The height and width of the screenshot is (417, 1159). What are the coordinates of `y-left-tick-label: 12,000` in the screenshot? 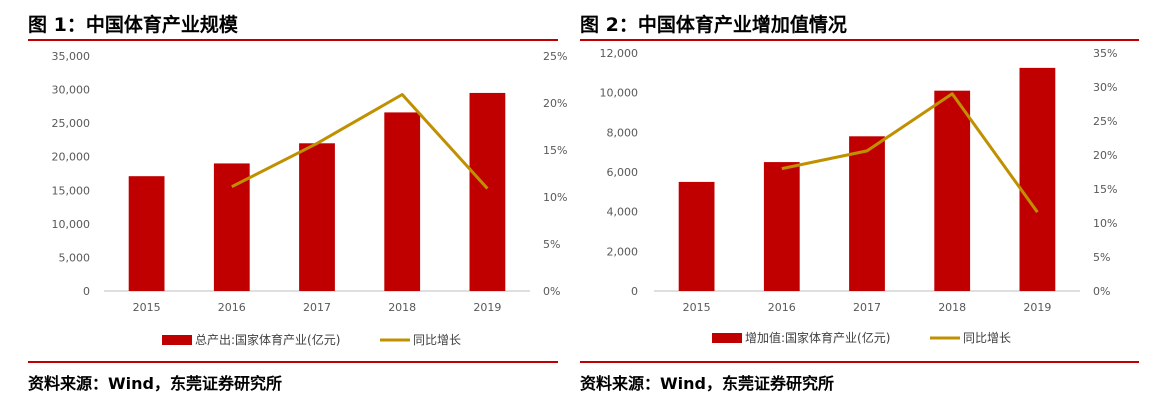 It's located at (619, 53).